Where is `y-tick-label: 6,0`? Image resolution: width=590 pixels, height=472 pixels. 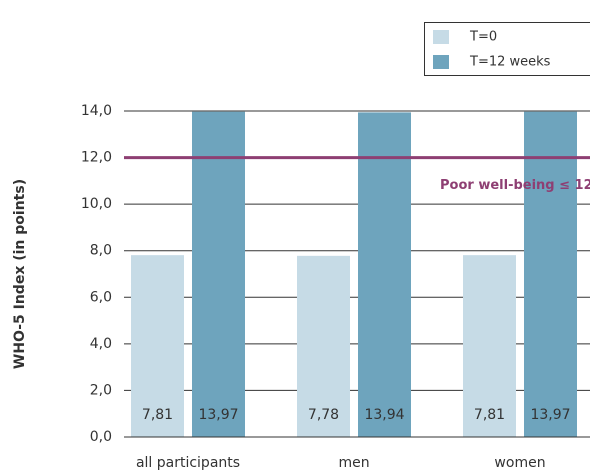
y-tick-label: 6,0 is located at coordinates (101, 297).